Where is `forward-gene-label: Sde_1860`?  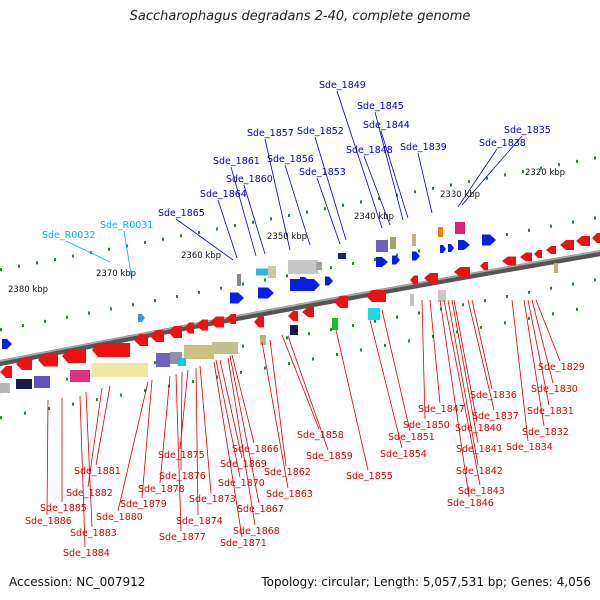
forward-gene-label: Sde_1860 is located at coordinates (249, 179).